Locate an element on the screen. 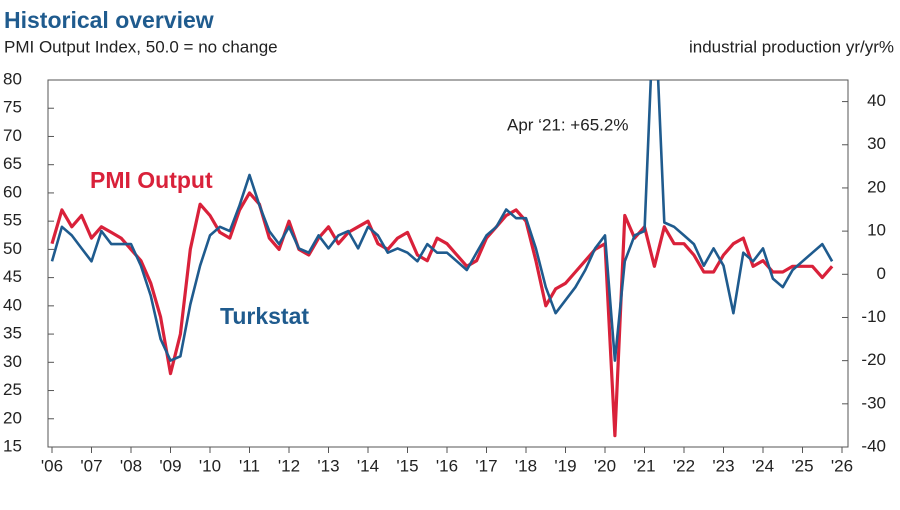 The width and height of the screenshot is (900, 510). y-tick-label: 75 is located at coordinates (12, 107).